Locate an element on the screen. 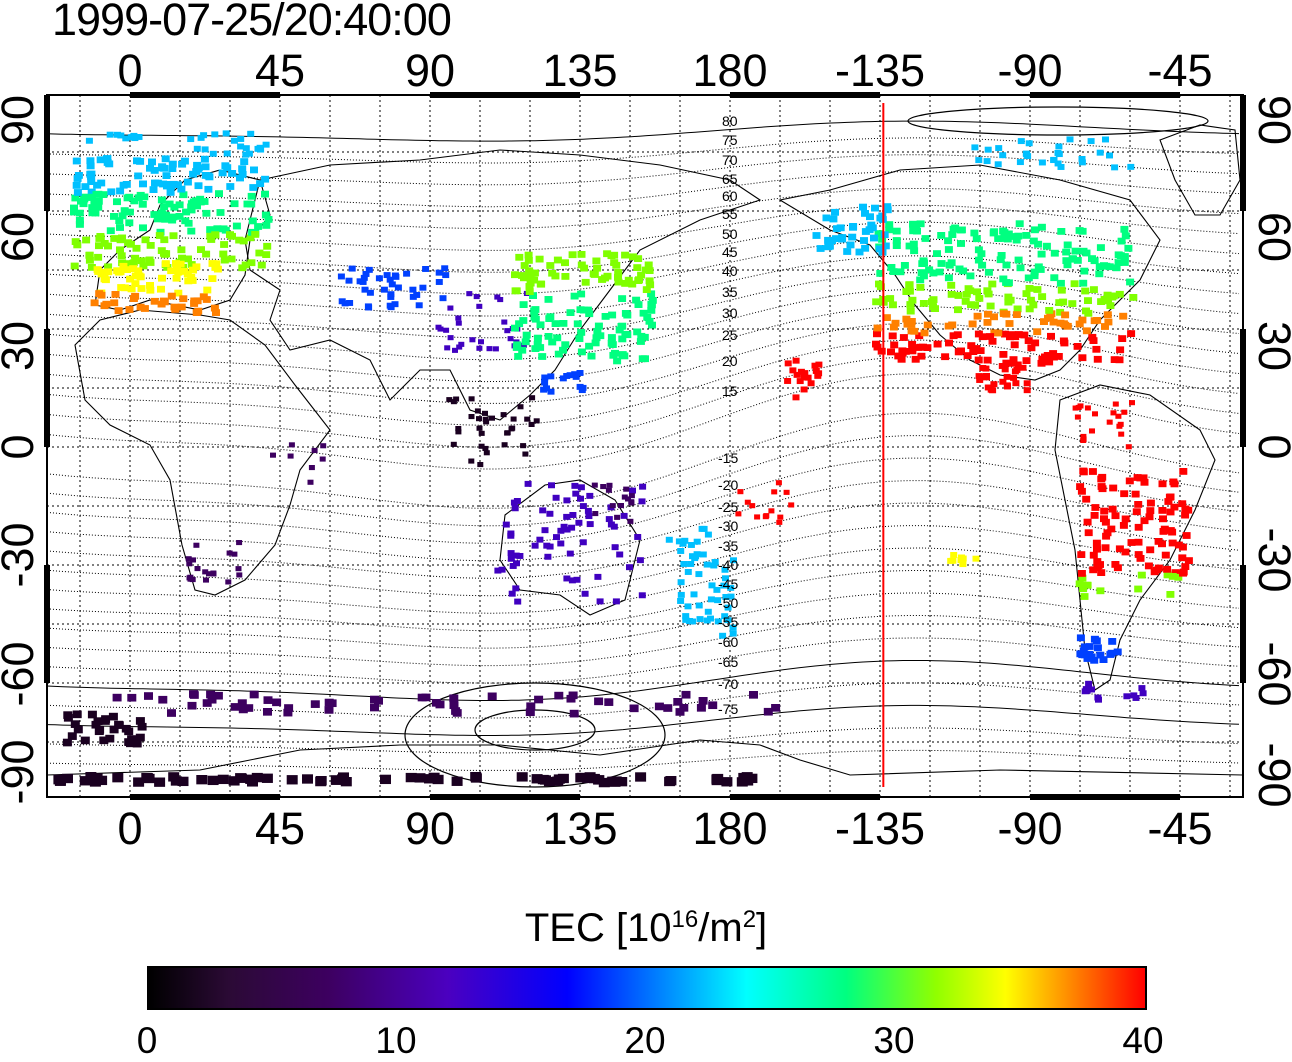 The image size is (1292, 1062). x-tick-bottom: -45 is located at coordinates (1180, 828).